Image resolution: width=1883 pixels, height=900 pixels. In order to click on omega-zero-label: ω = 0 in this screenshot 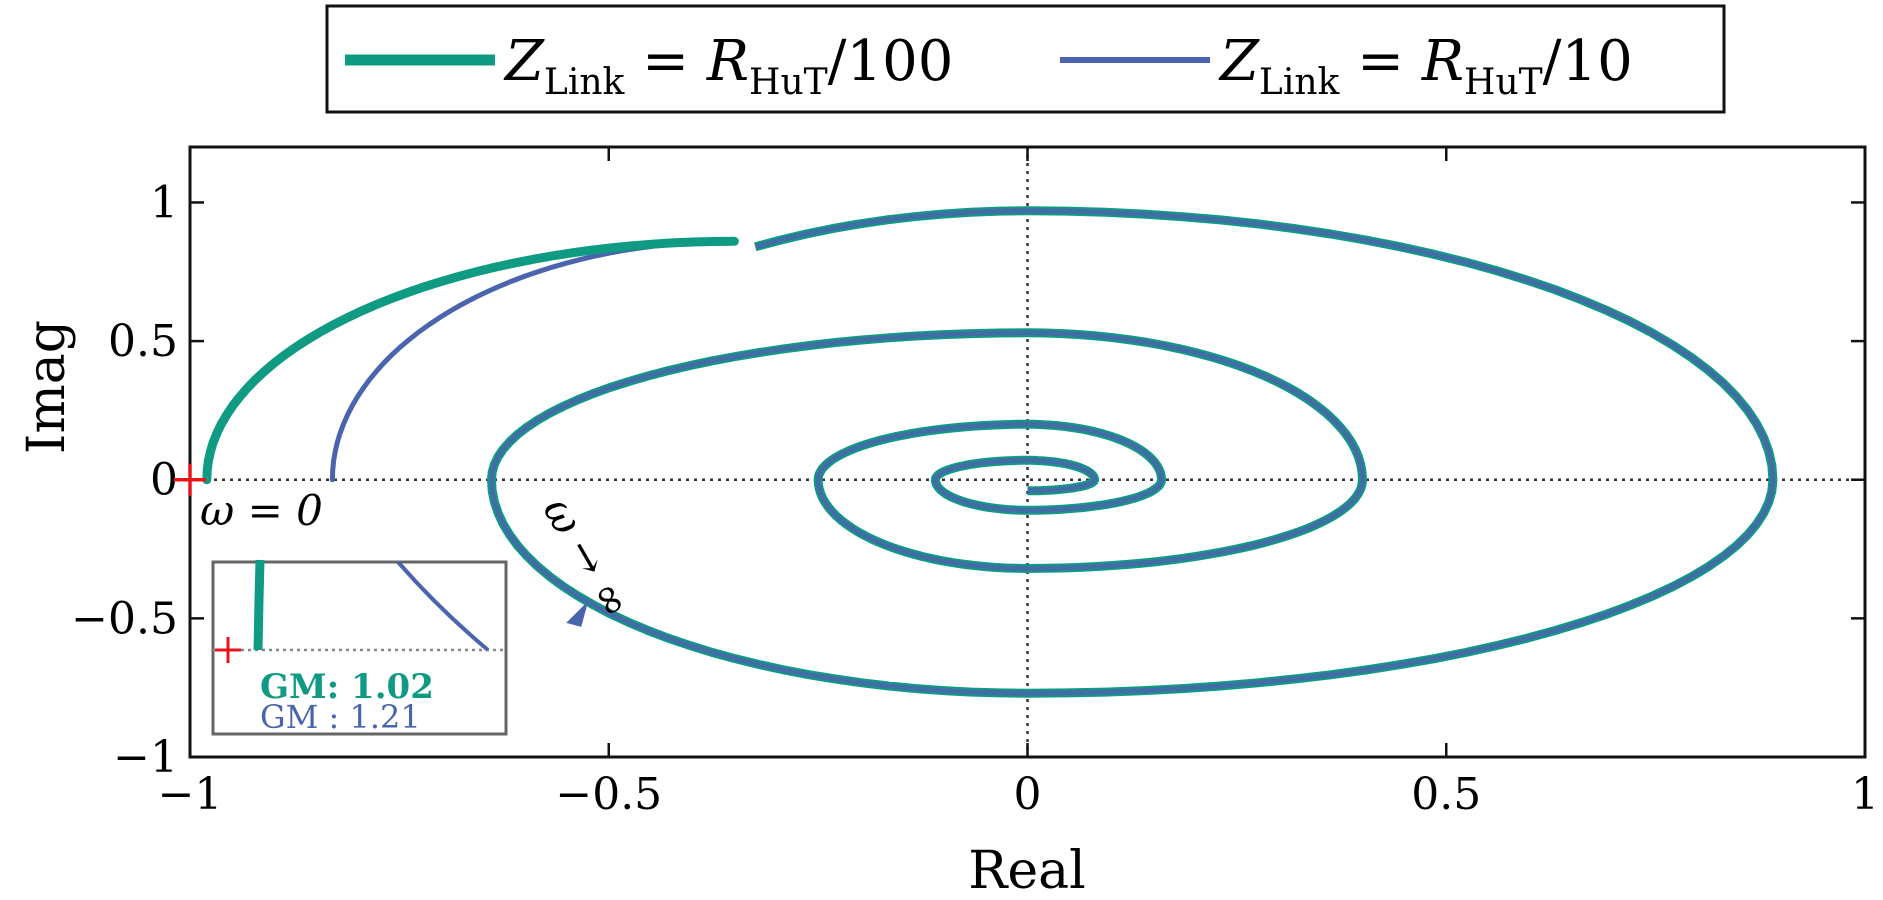, I will do `click(261, 510)`.